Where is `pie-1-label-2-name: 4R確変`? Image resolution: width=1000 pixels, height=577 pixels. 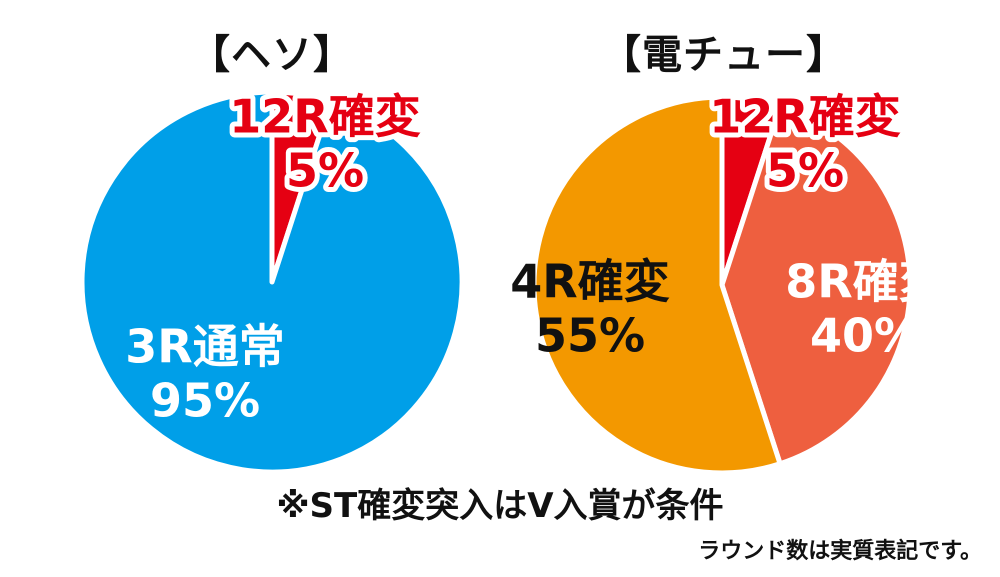
pie-1-label-2-name: 4R確変 is located at coordinates (589, 282).